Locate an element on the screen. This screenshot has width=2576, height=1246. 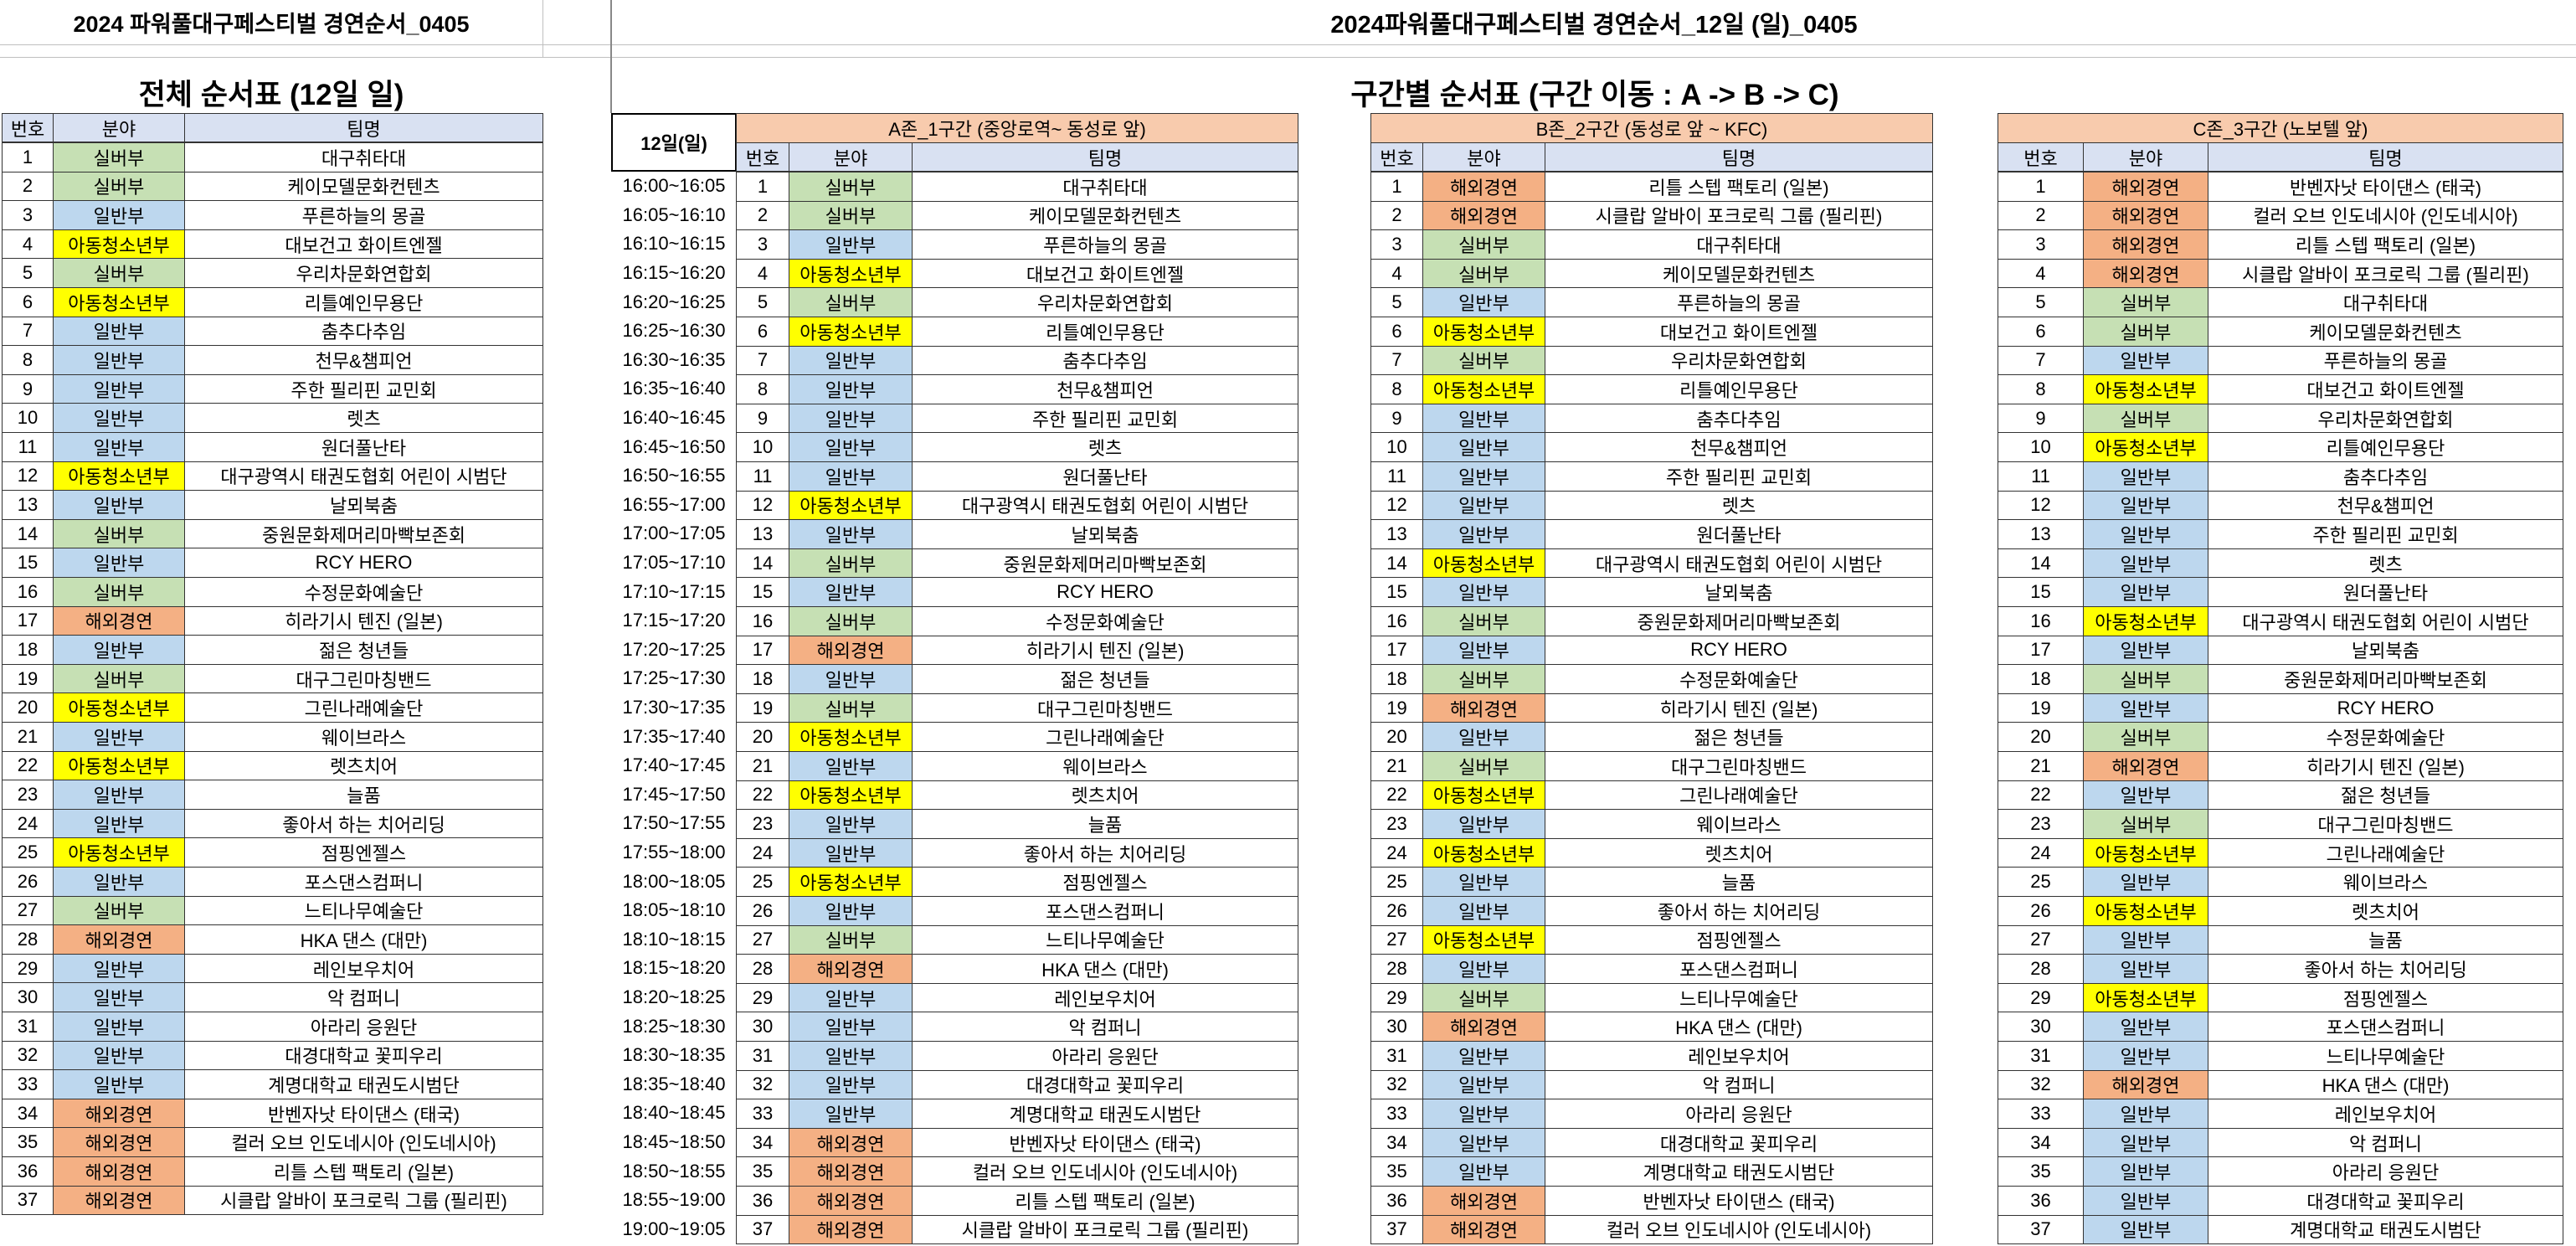
row-number: 7 is located at coordinates (763, 361).